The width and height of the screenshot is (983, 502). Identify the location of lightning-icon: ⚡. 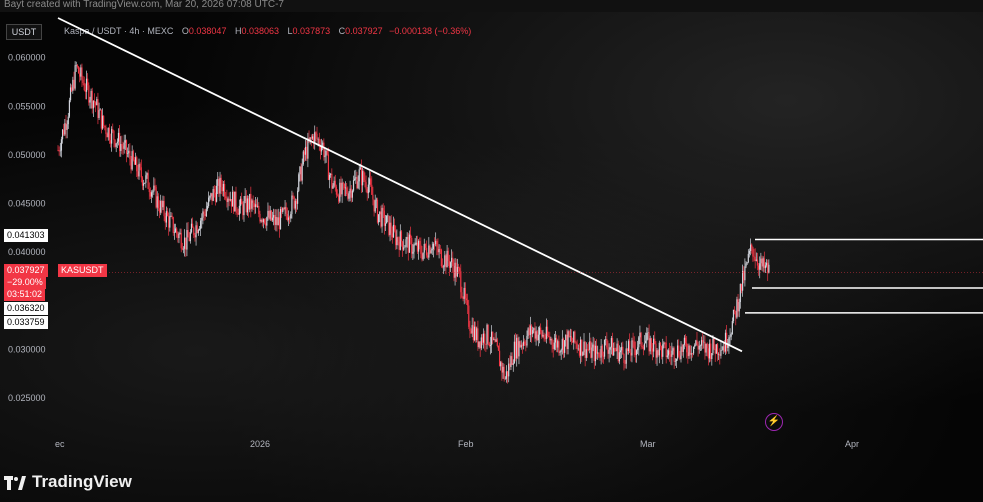
(774, 422).